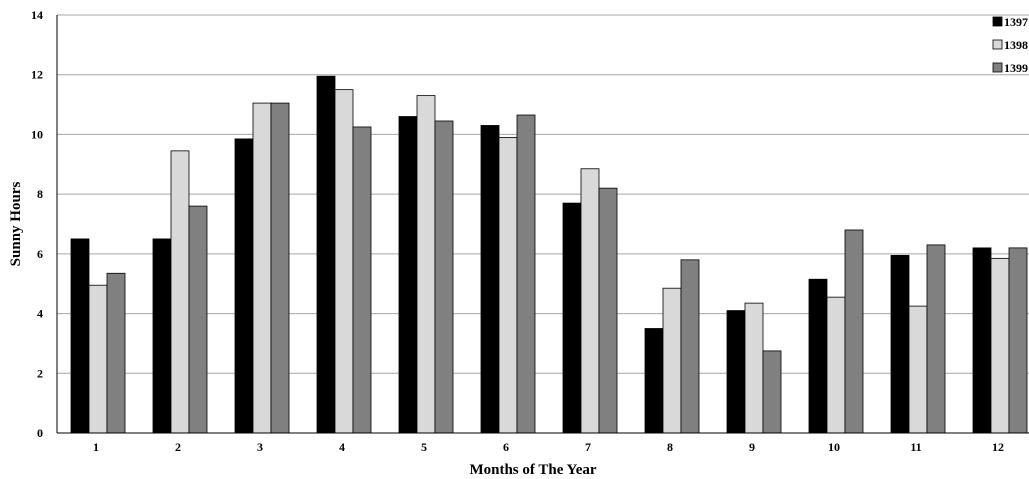  Describe the element at coordinates (37, 134) in the screenshot. I see `y-tick-label: 10` at that location.